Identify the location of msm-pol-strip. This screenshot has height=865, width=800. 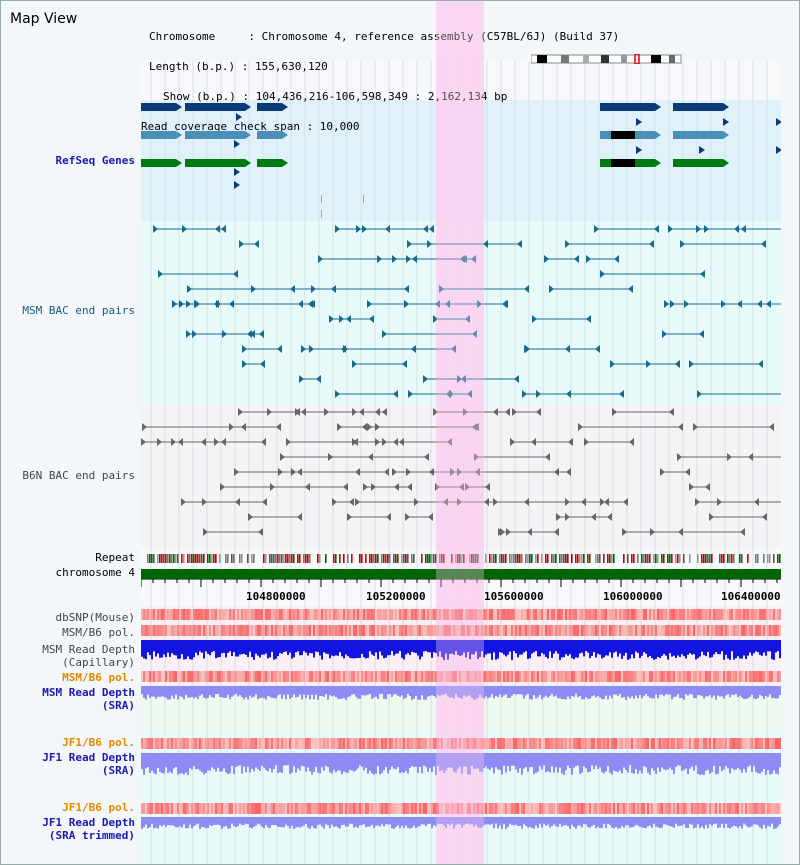
(461, 630).